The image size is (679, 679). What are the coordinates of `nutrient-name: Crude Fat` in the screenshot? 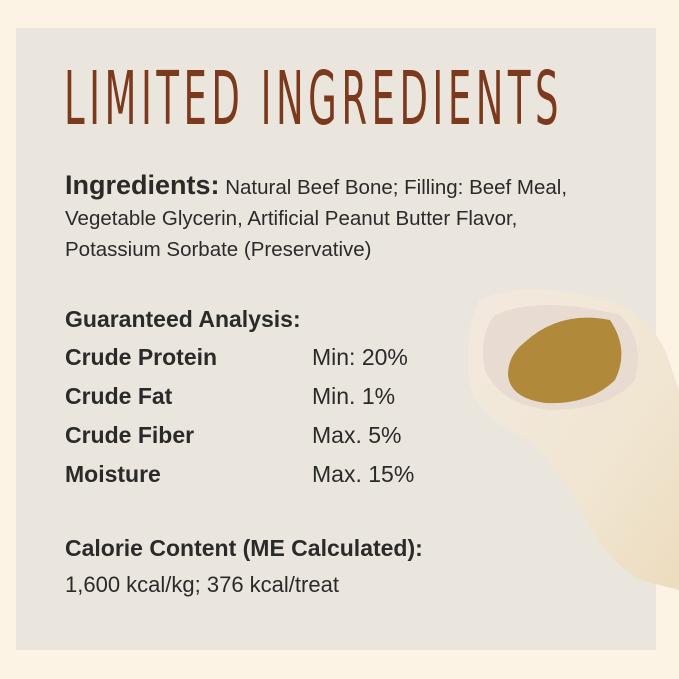 It's located at (119, 396).